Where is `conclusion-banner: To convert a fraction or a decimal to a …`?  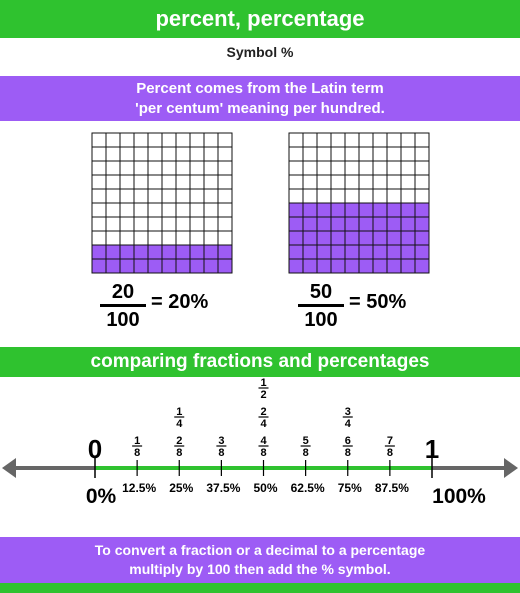
conclusion-banner: To convert a fraction or a decimal to a … is located at coordinates (260, 560).